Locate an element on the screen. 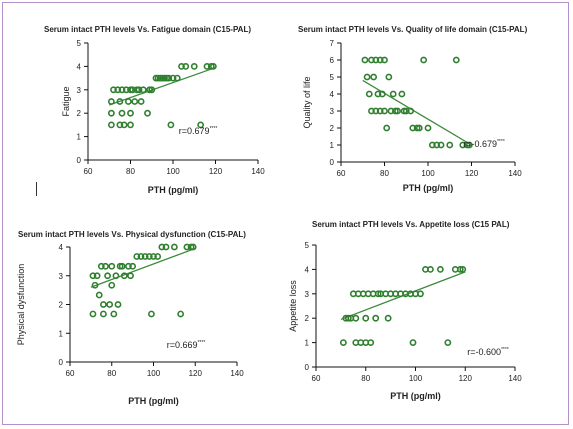 The image size is (573, 429). x-tick-label: 140 is located at coordinates (515, 173).